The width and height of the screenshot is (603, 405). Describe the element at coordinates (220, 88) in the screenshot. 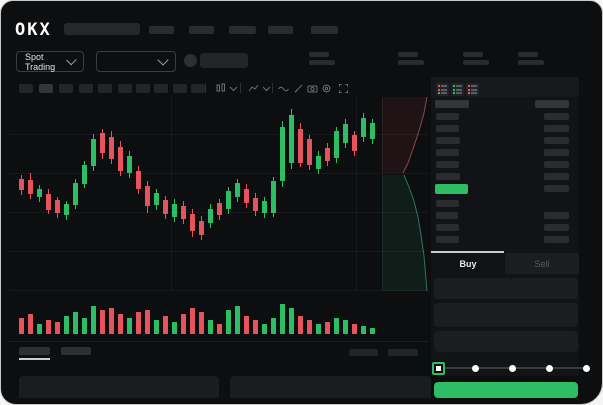

I see `interval-candles-icon` at that location.